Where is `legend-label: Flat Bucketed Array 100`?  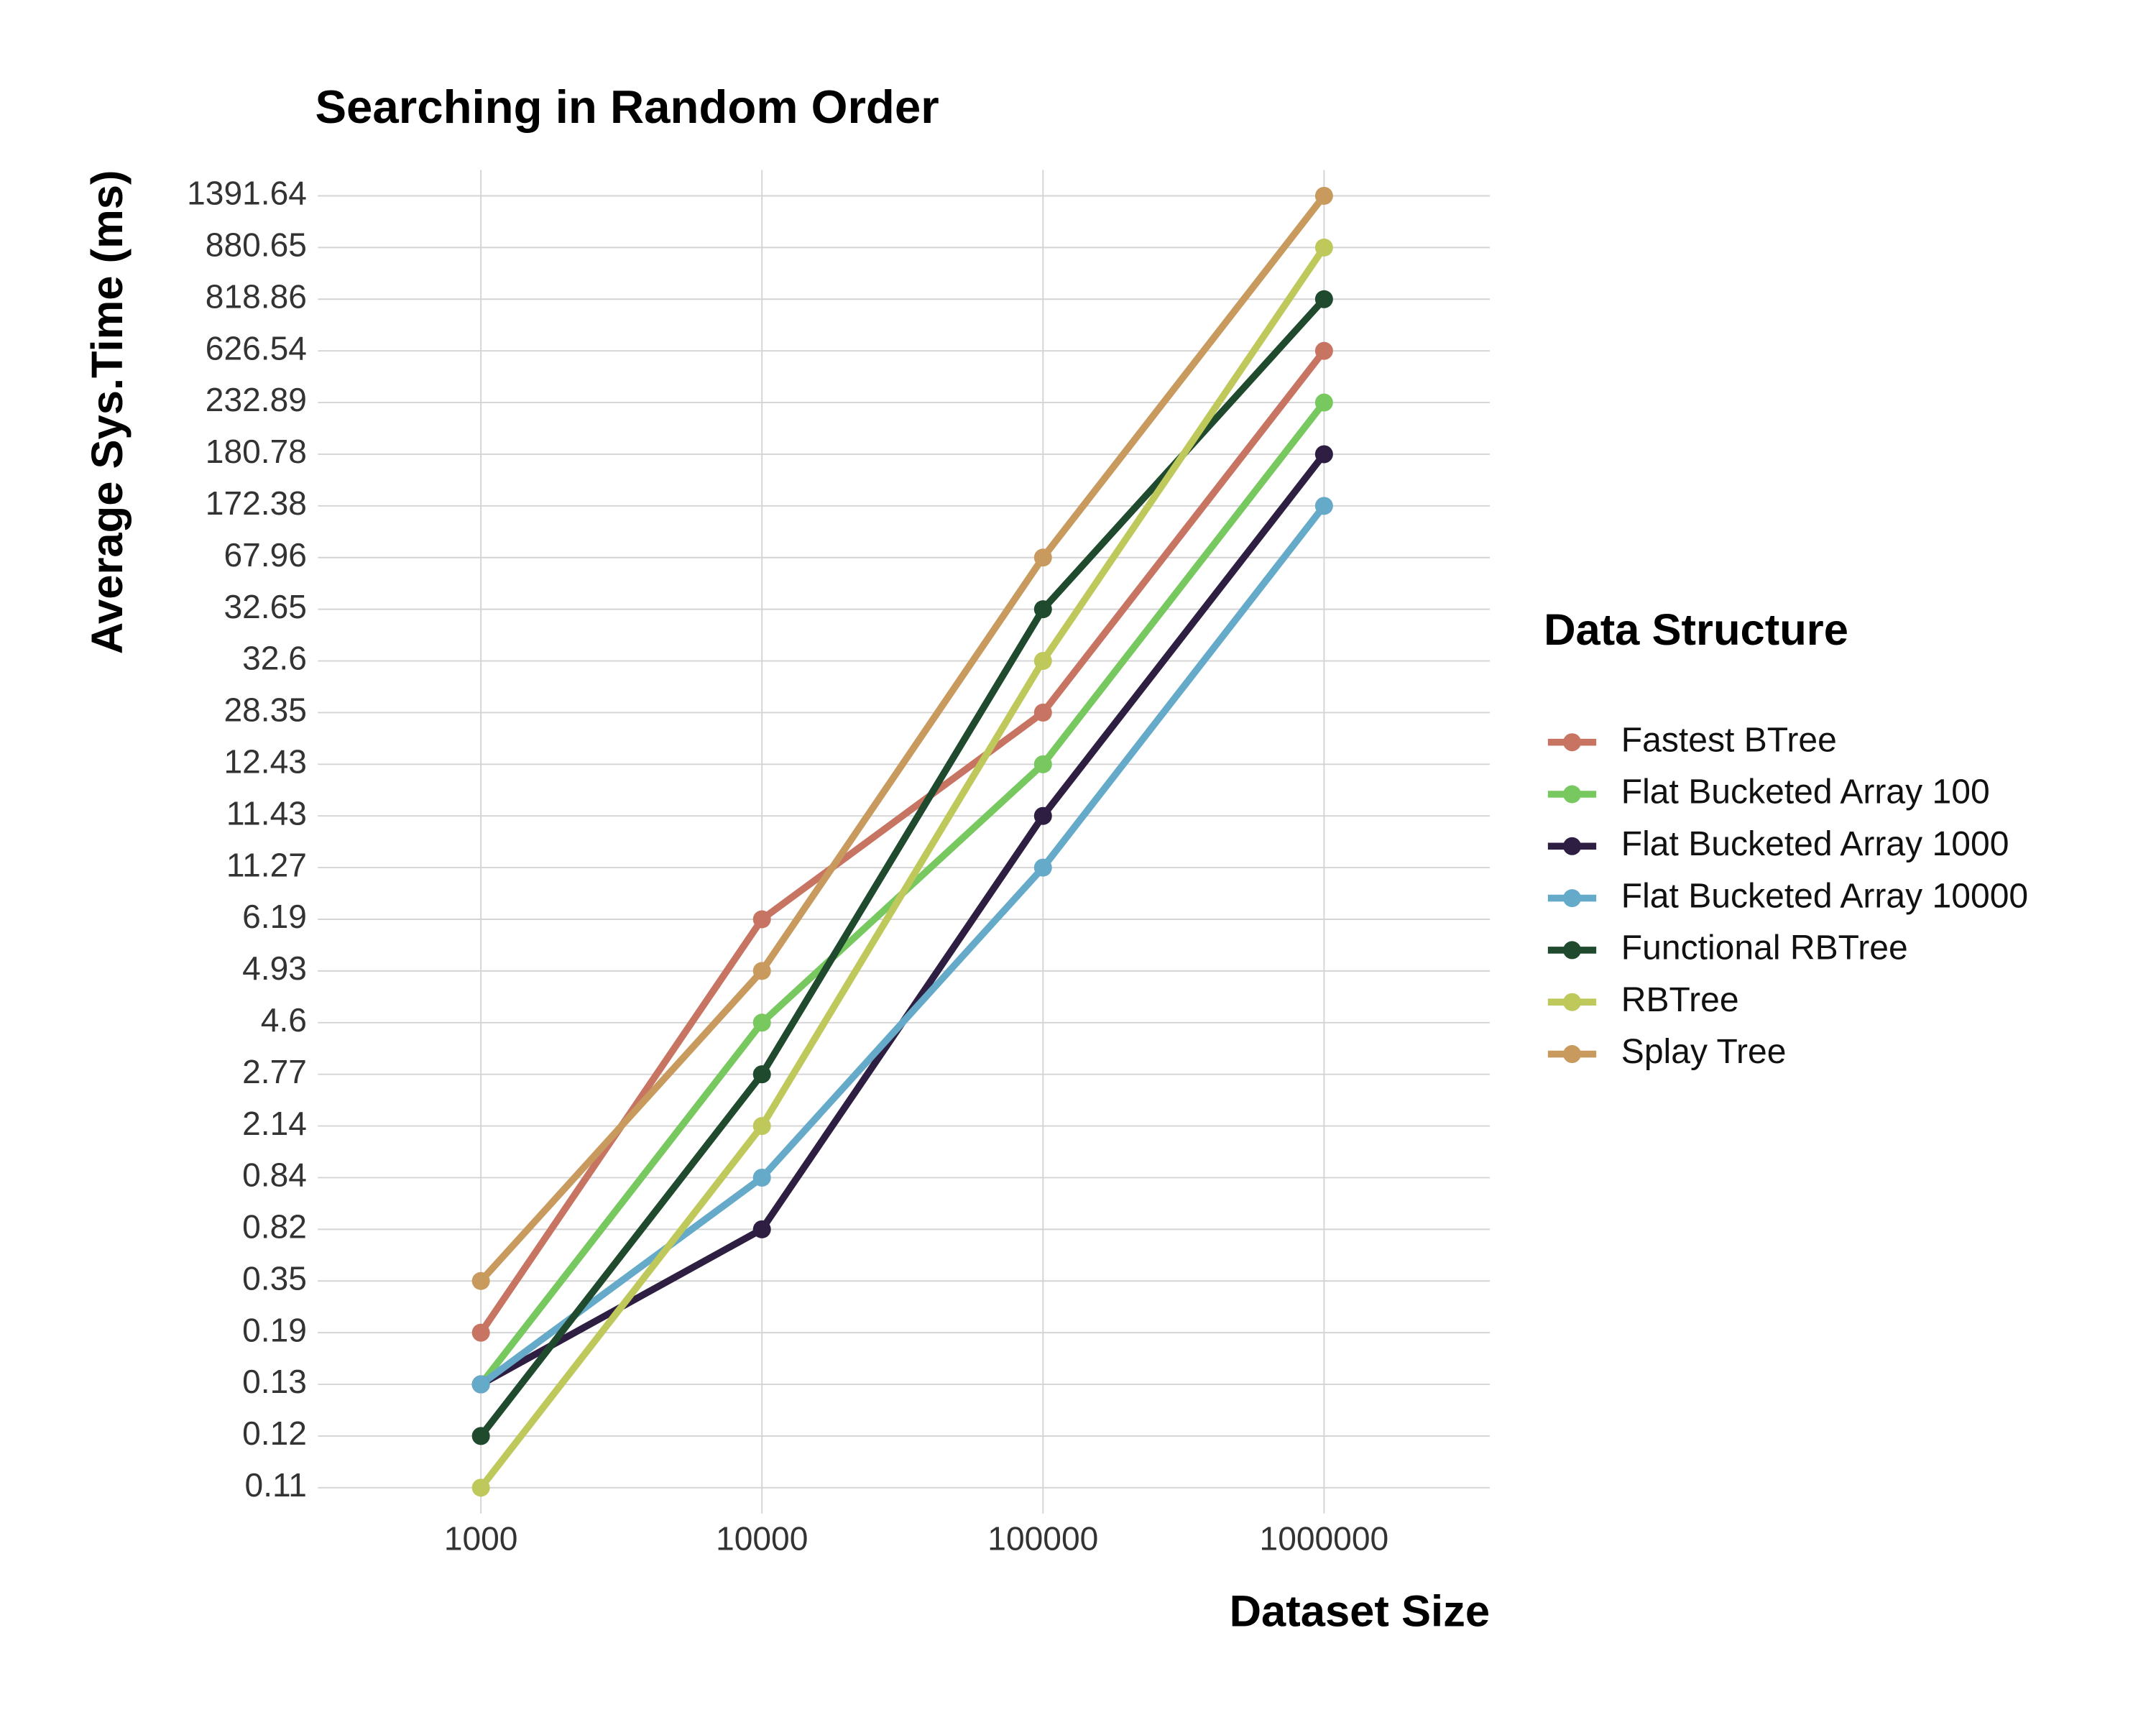
legend-label: Flat Bucketed Array 100 is located at coordinates (1805, 792).